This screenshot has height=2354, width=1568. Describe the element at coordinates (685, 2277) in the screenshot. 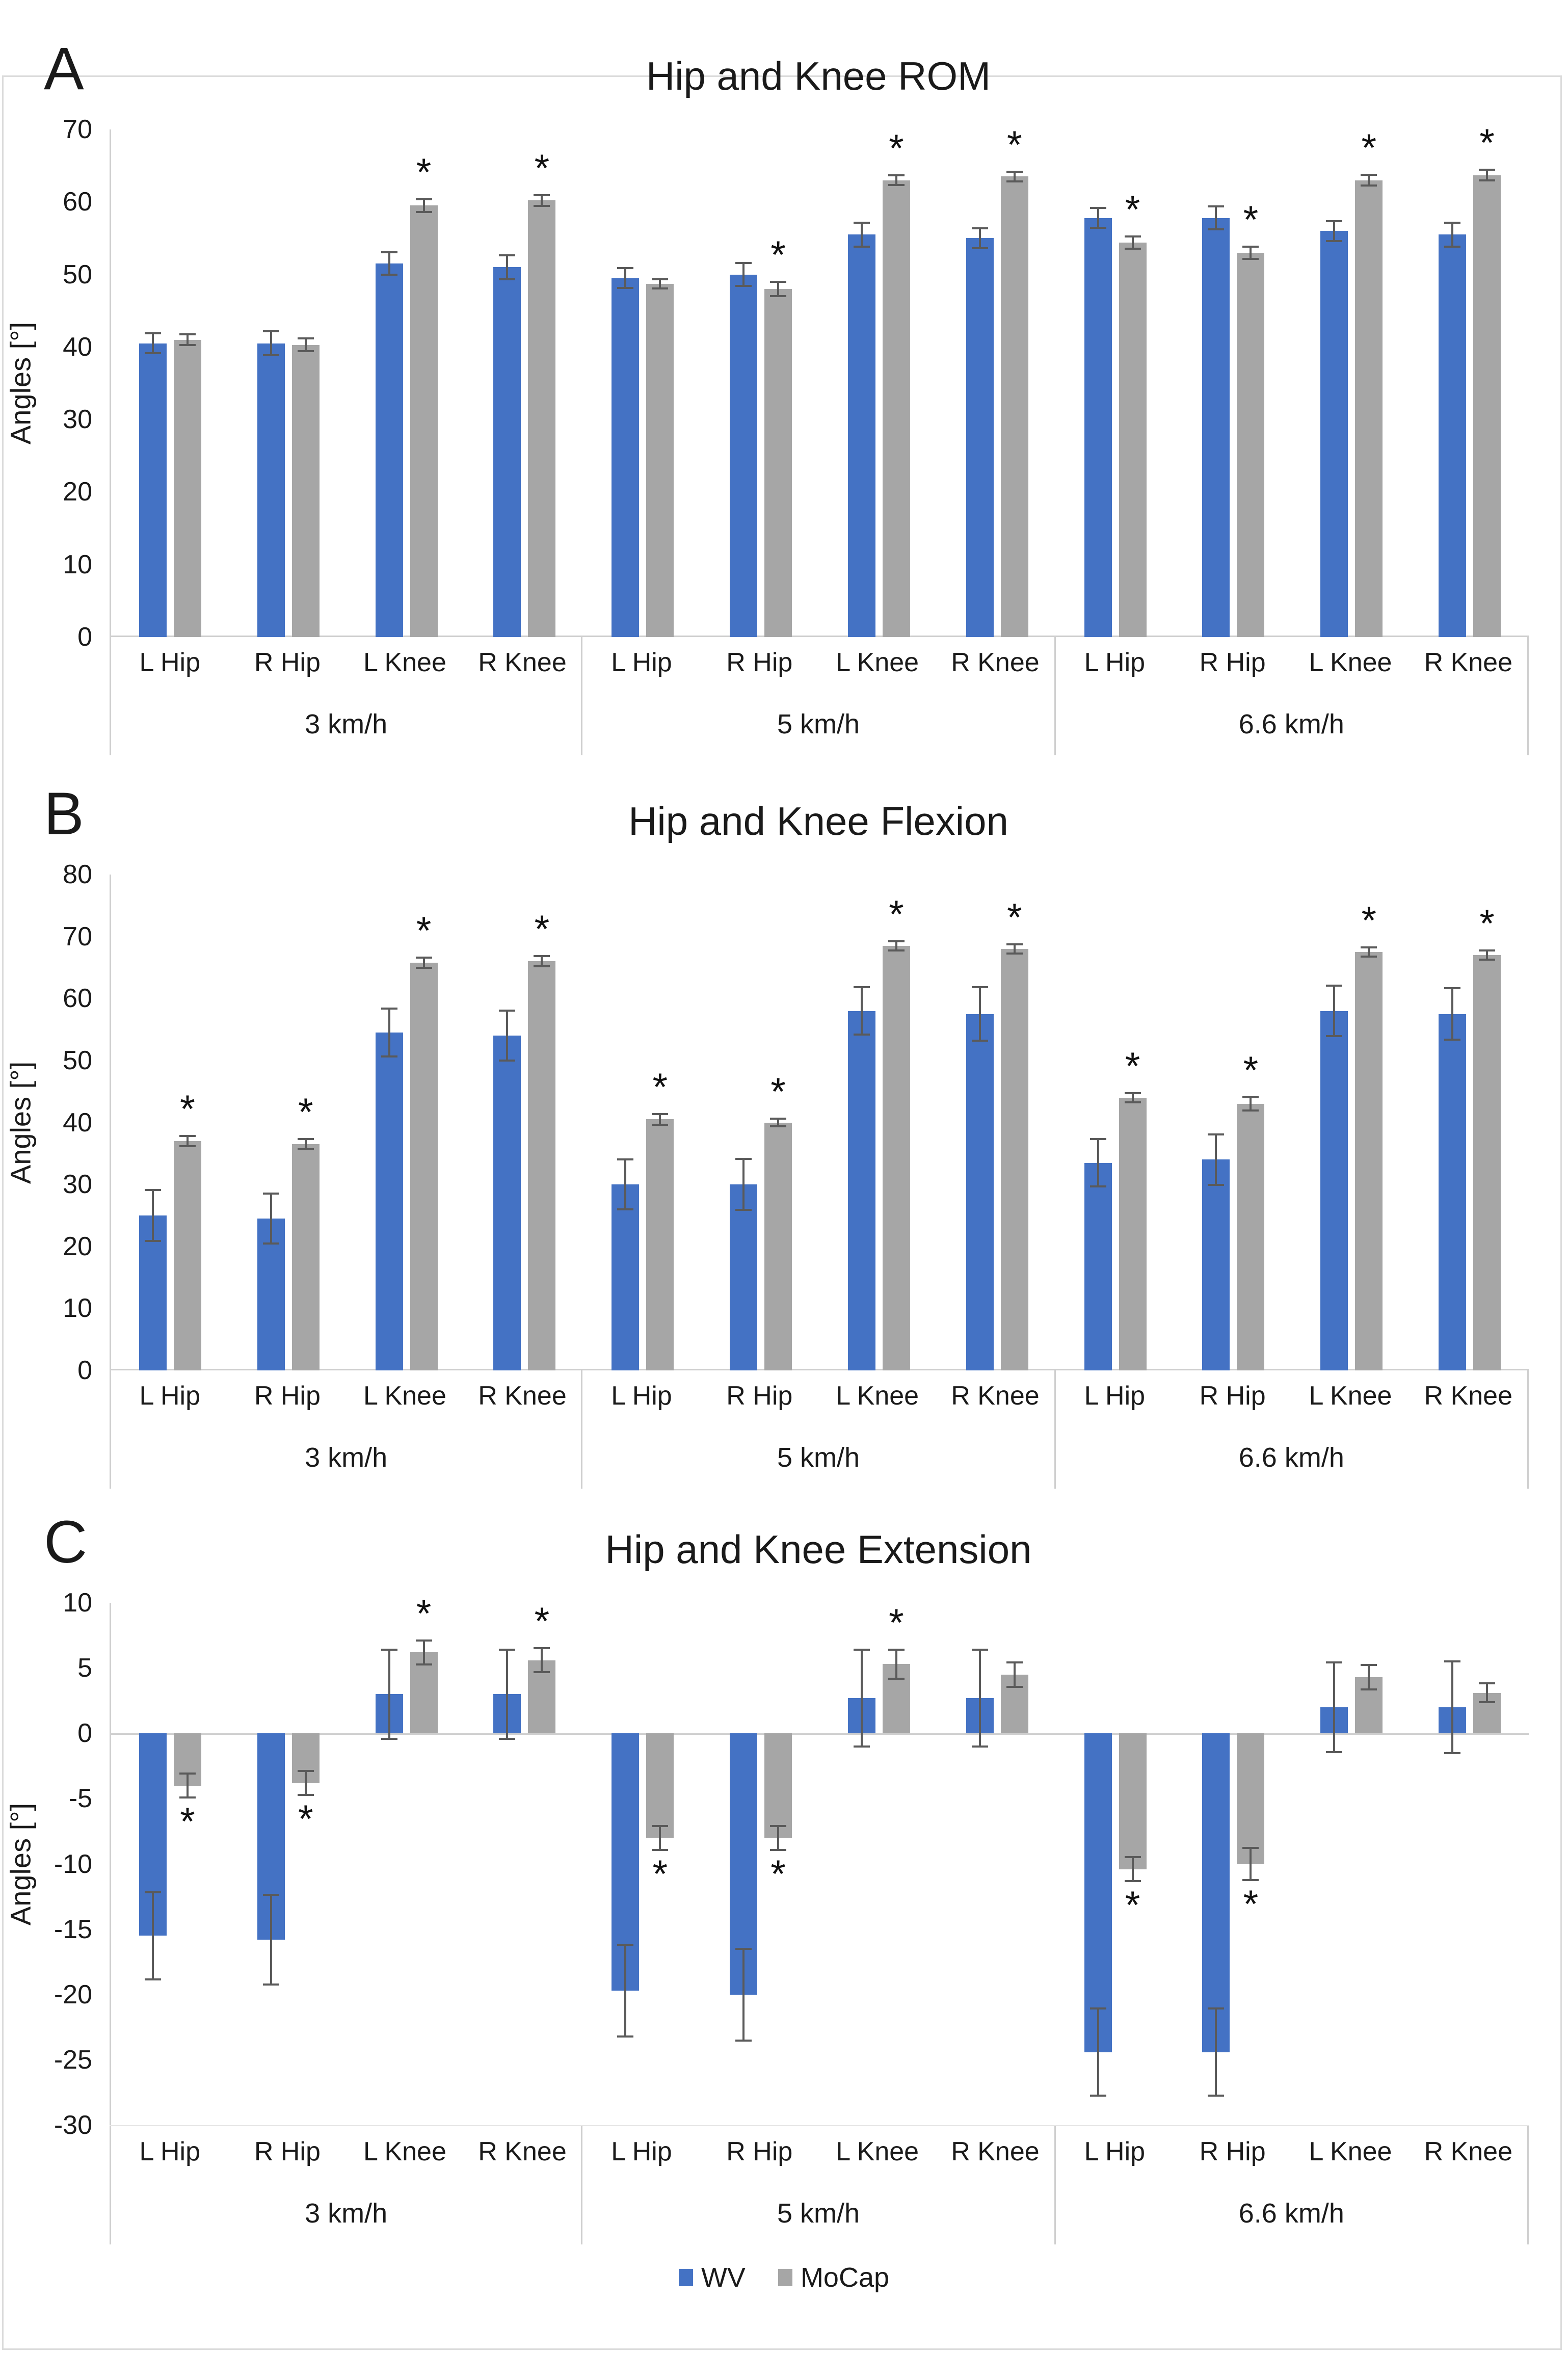

I see `legend-swatch-wv` at that location.